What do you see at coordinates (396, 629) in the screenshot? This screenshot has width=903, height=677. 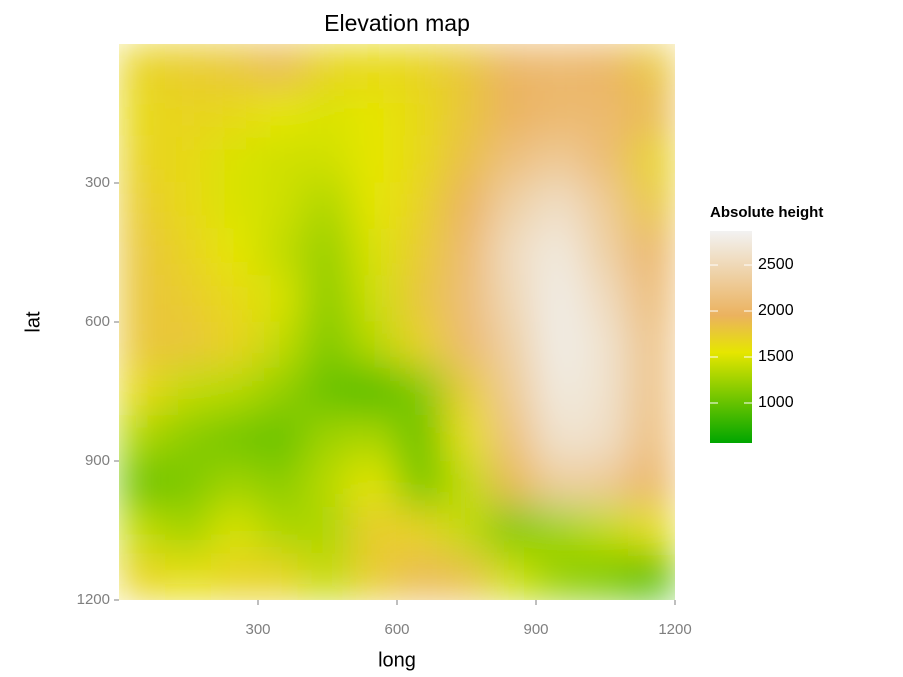 I see `x-tick-label: 600` at bounding box center [396, 629].